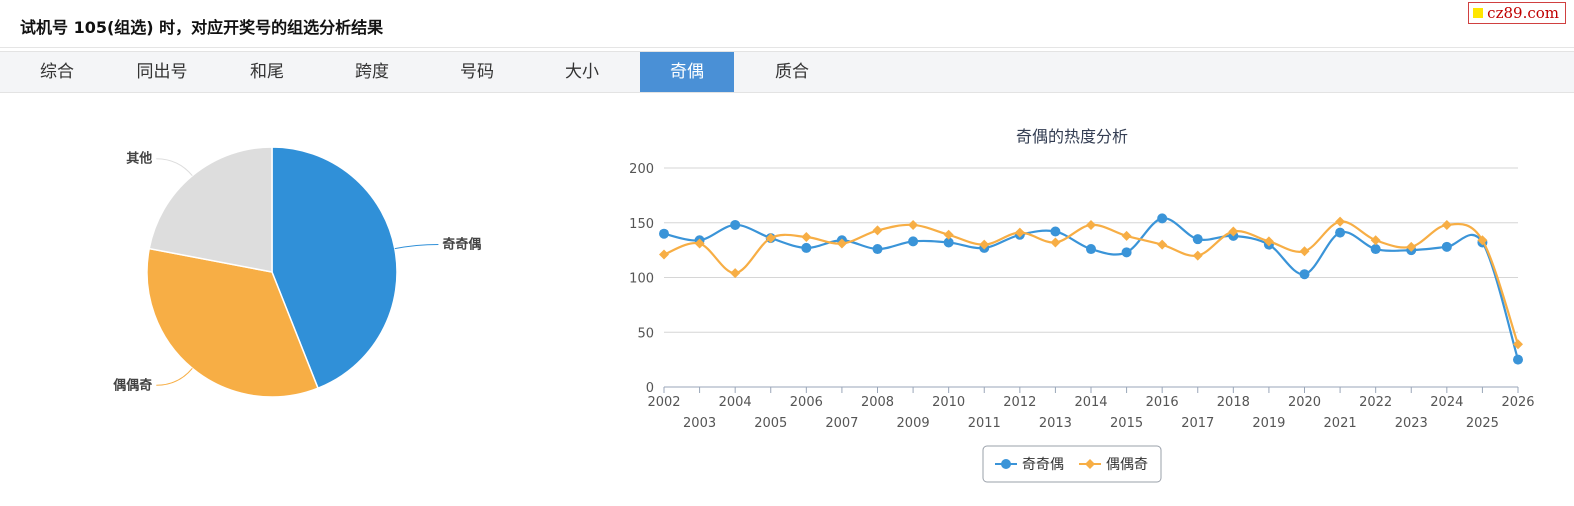 This screenshot has width=1574, height=506. Describe the element at coordinates (1340, 423) in the screenshot. I see `x-tick-label: 2021` at that location.